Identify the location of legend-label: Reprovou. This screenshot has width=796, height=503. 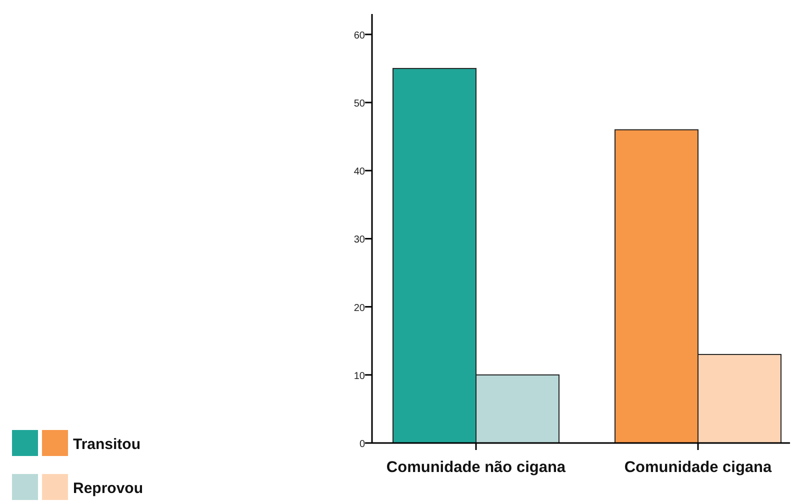
(108, 488).